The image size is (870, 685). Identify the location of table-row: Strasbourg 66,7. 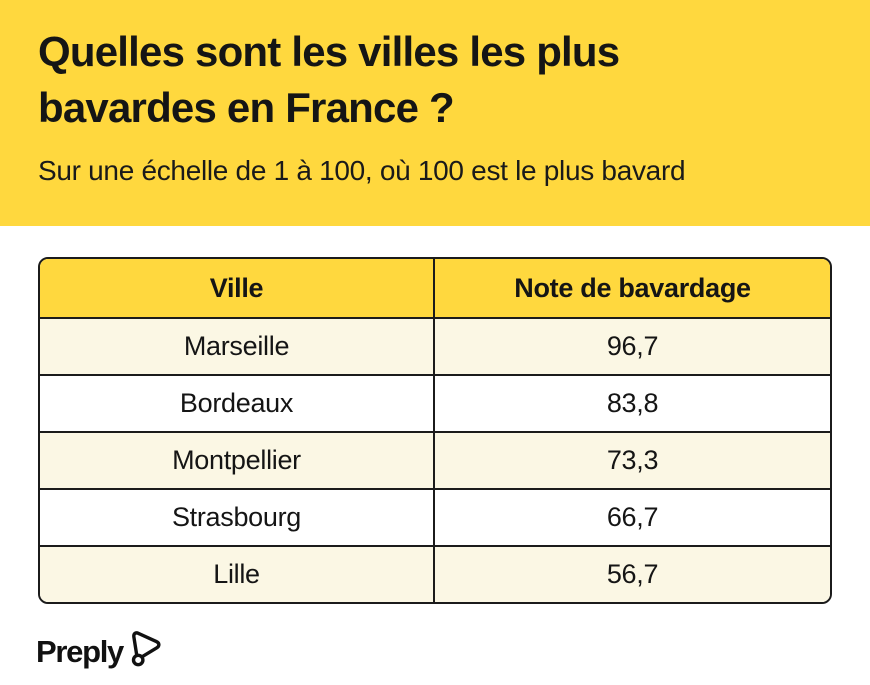
(435, 516).